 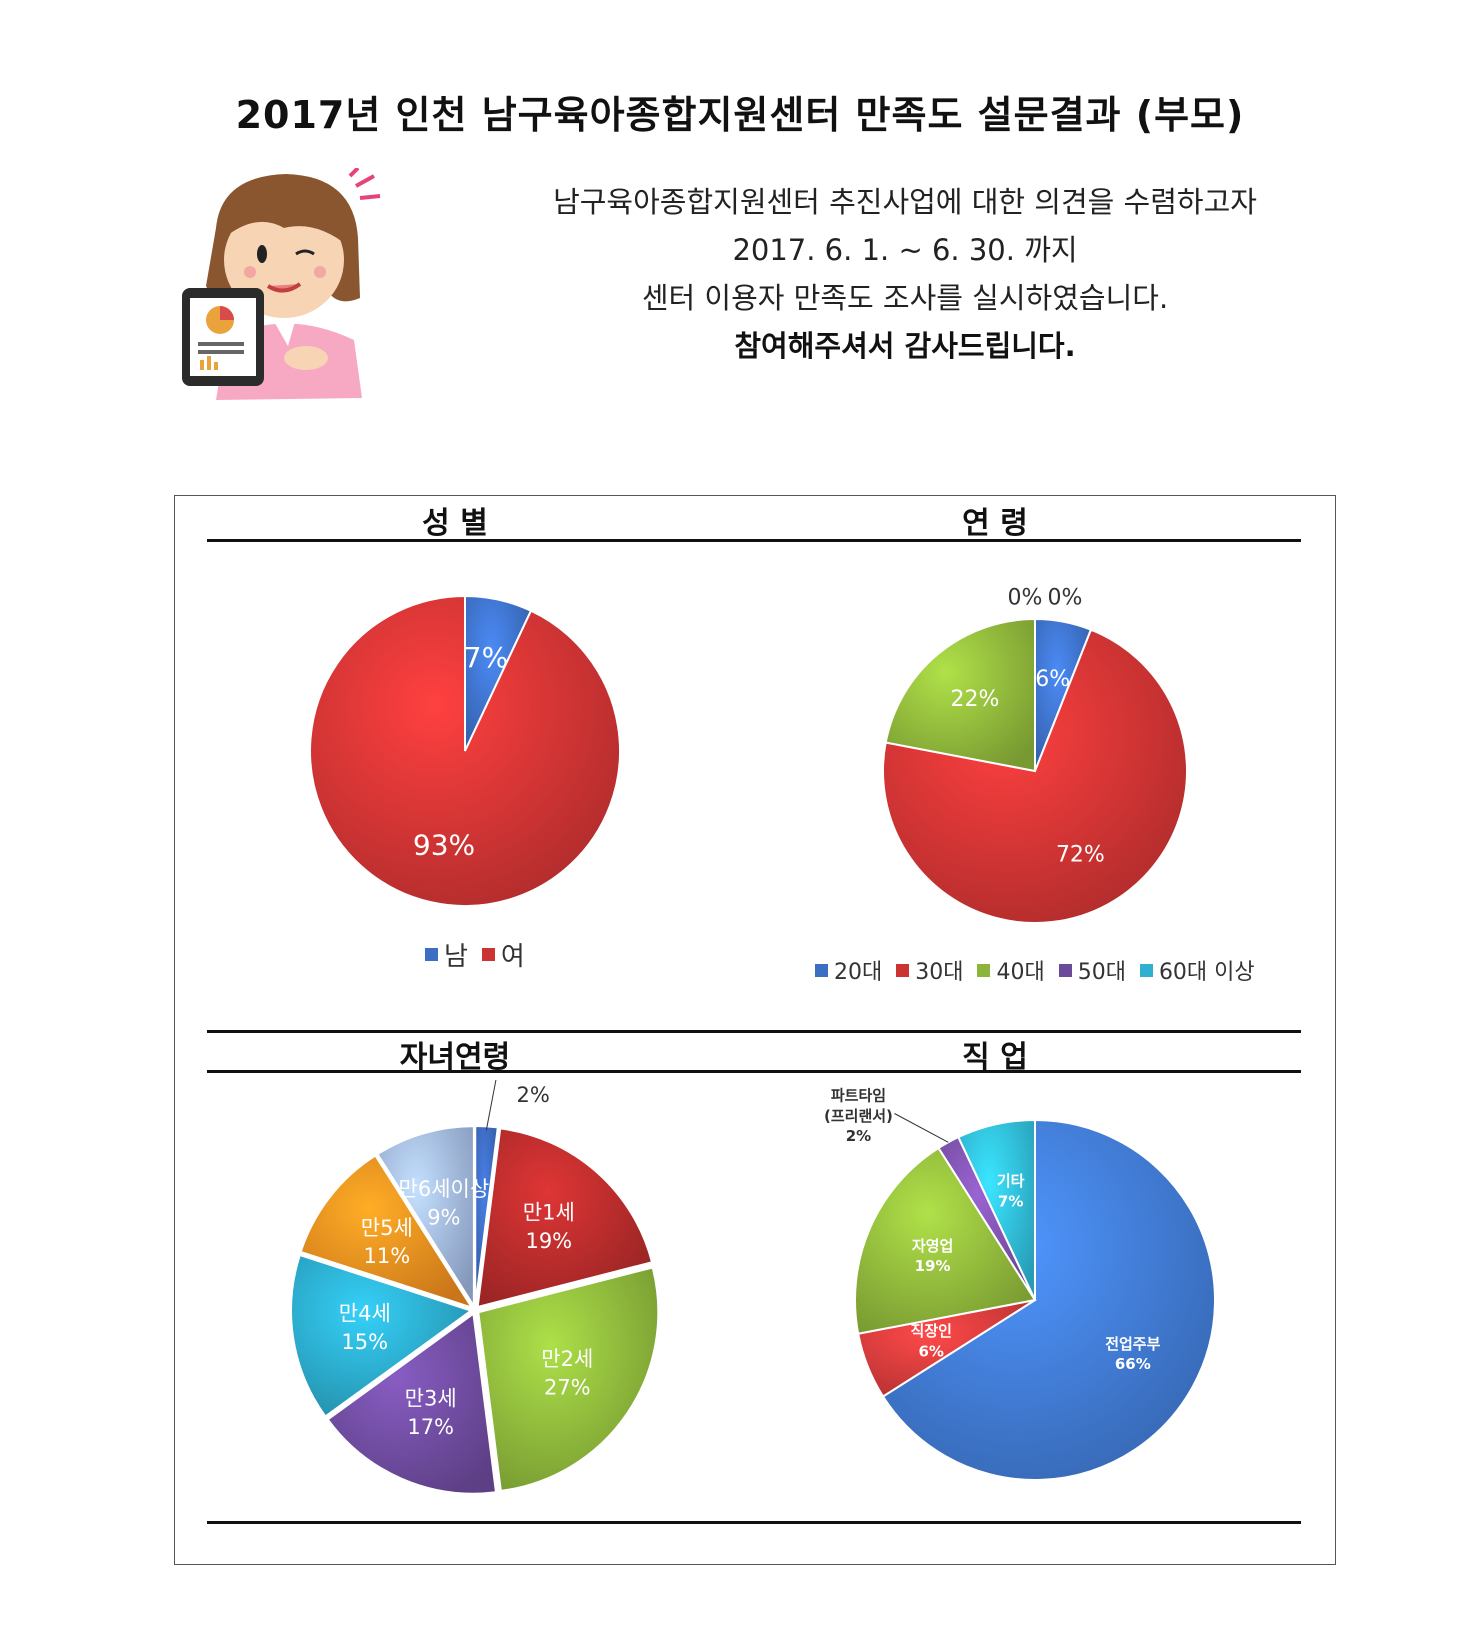 I want to click on section-title-gender: 성 별, so click(x=455, y=523).